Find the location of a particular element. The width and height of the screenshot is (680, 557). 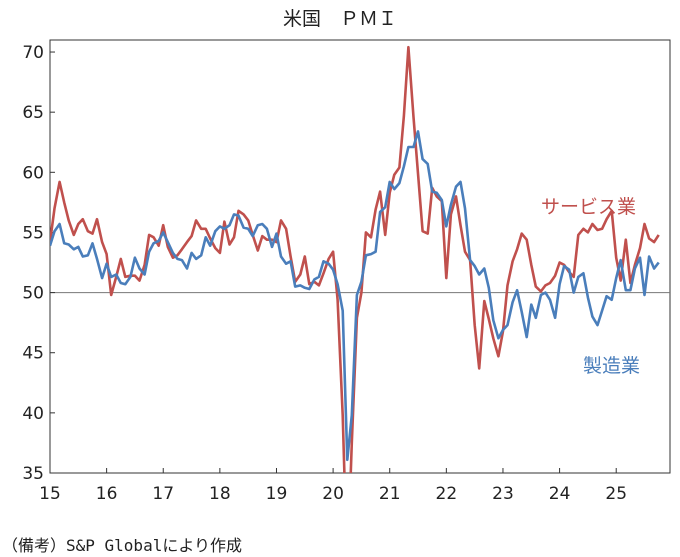

x-tick-label: 24 is located at coordinates (560, 494).